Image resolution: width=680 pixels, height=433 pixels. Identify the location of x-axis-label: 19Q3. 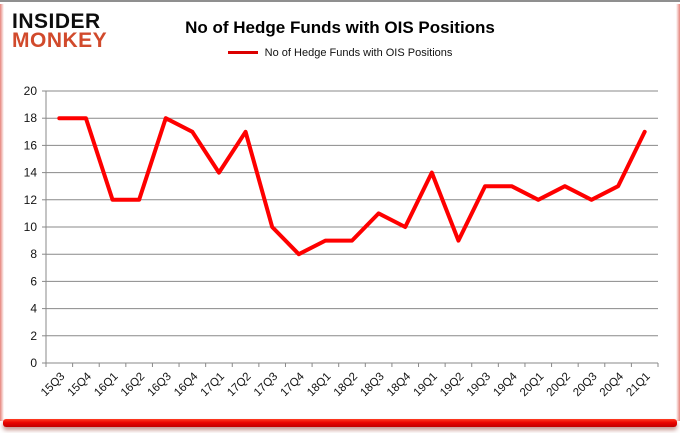
(479, 385).